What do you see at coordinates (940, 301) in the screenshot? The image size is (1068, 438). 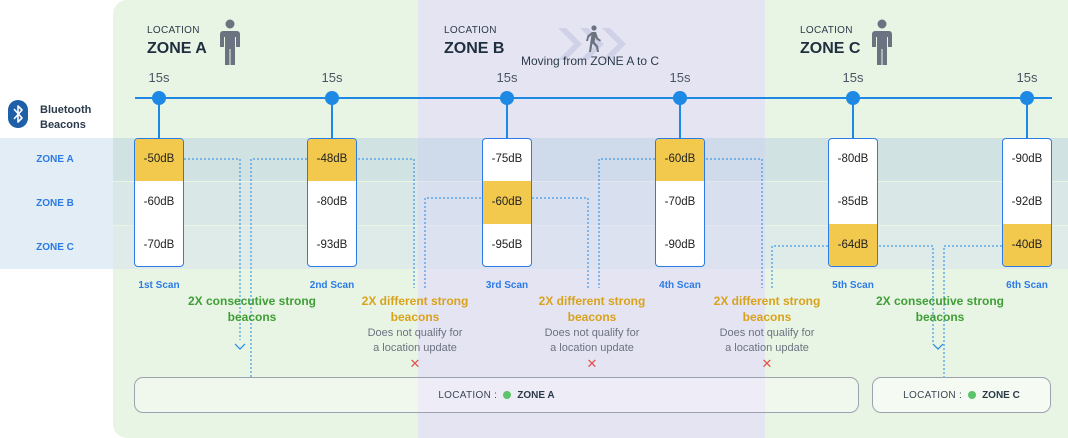 I see `note-consecutive-c-line1: 2X consecutive strong` at bounding box center [940, 301].